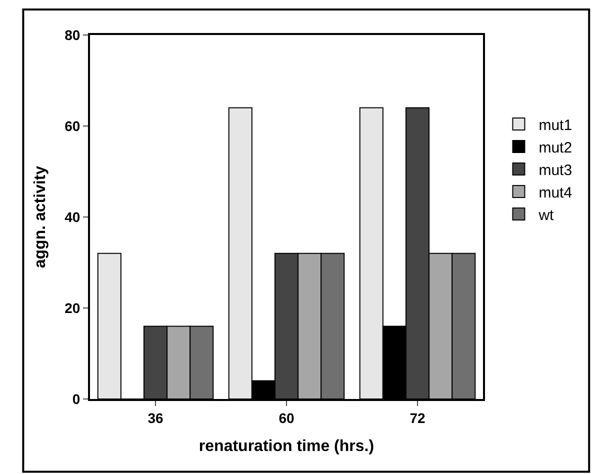 The image size is (613, 474). What do you see at coordinates (72, 216) in the screenshot?
I see `y-tick-label: 40` at bounding box center [72, 216].